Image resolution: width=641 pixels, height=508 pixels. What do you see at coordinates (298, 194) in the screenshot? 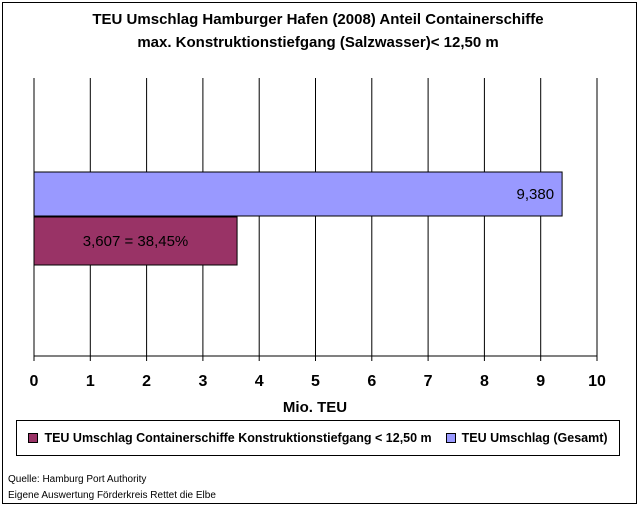
I see `bar-gesamt` at bounding box center [298, 194].